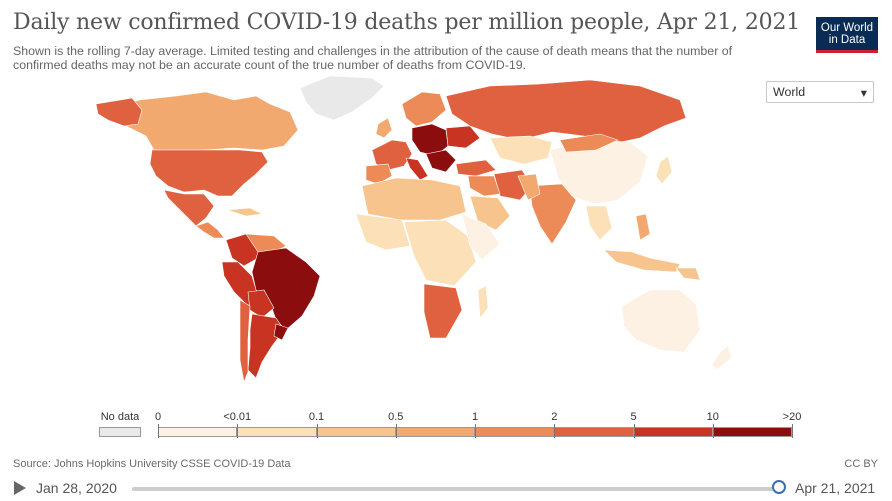 This screenshot has height=501, width=892. I want to click on legend-label: 2, so click(554, 417).